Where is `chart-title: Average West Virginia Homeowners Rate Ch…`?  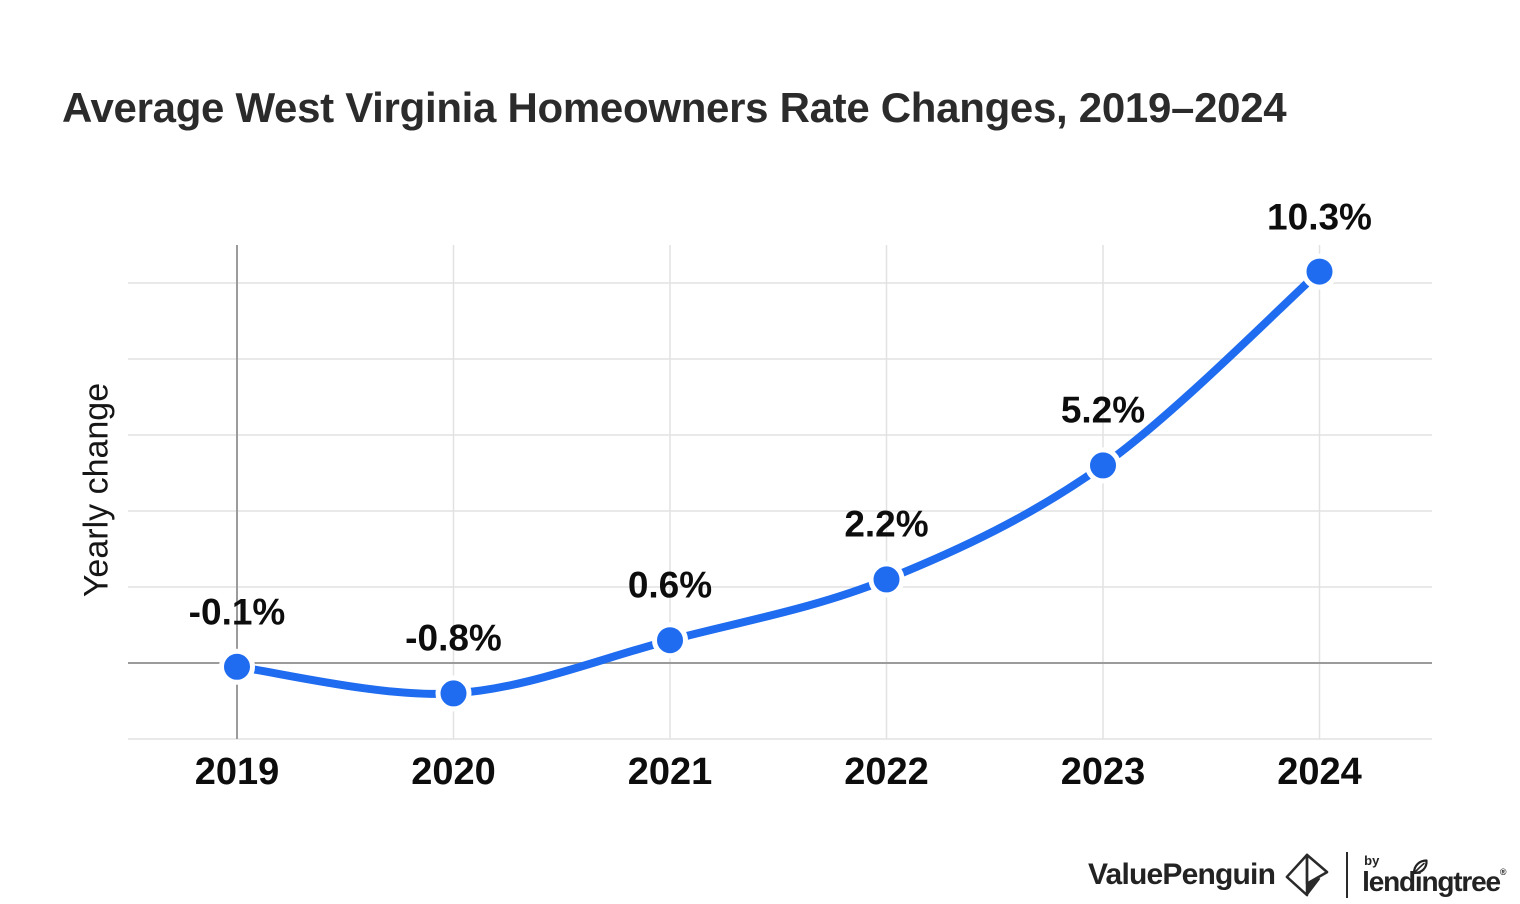 chart-title: Average West Virginia Homeowners Rate Ch… is located at coordinates (674, 107).